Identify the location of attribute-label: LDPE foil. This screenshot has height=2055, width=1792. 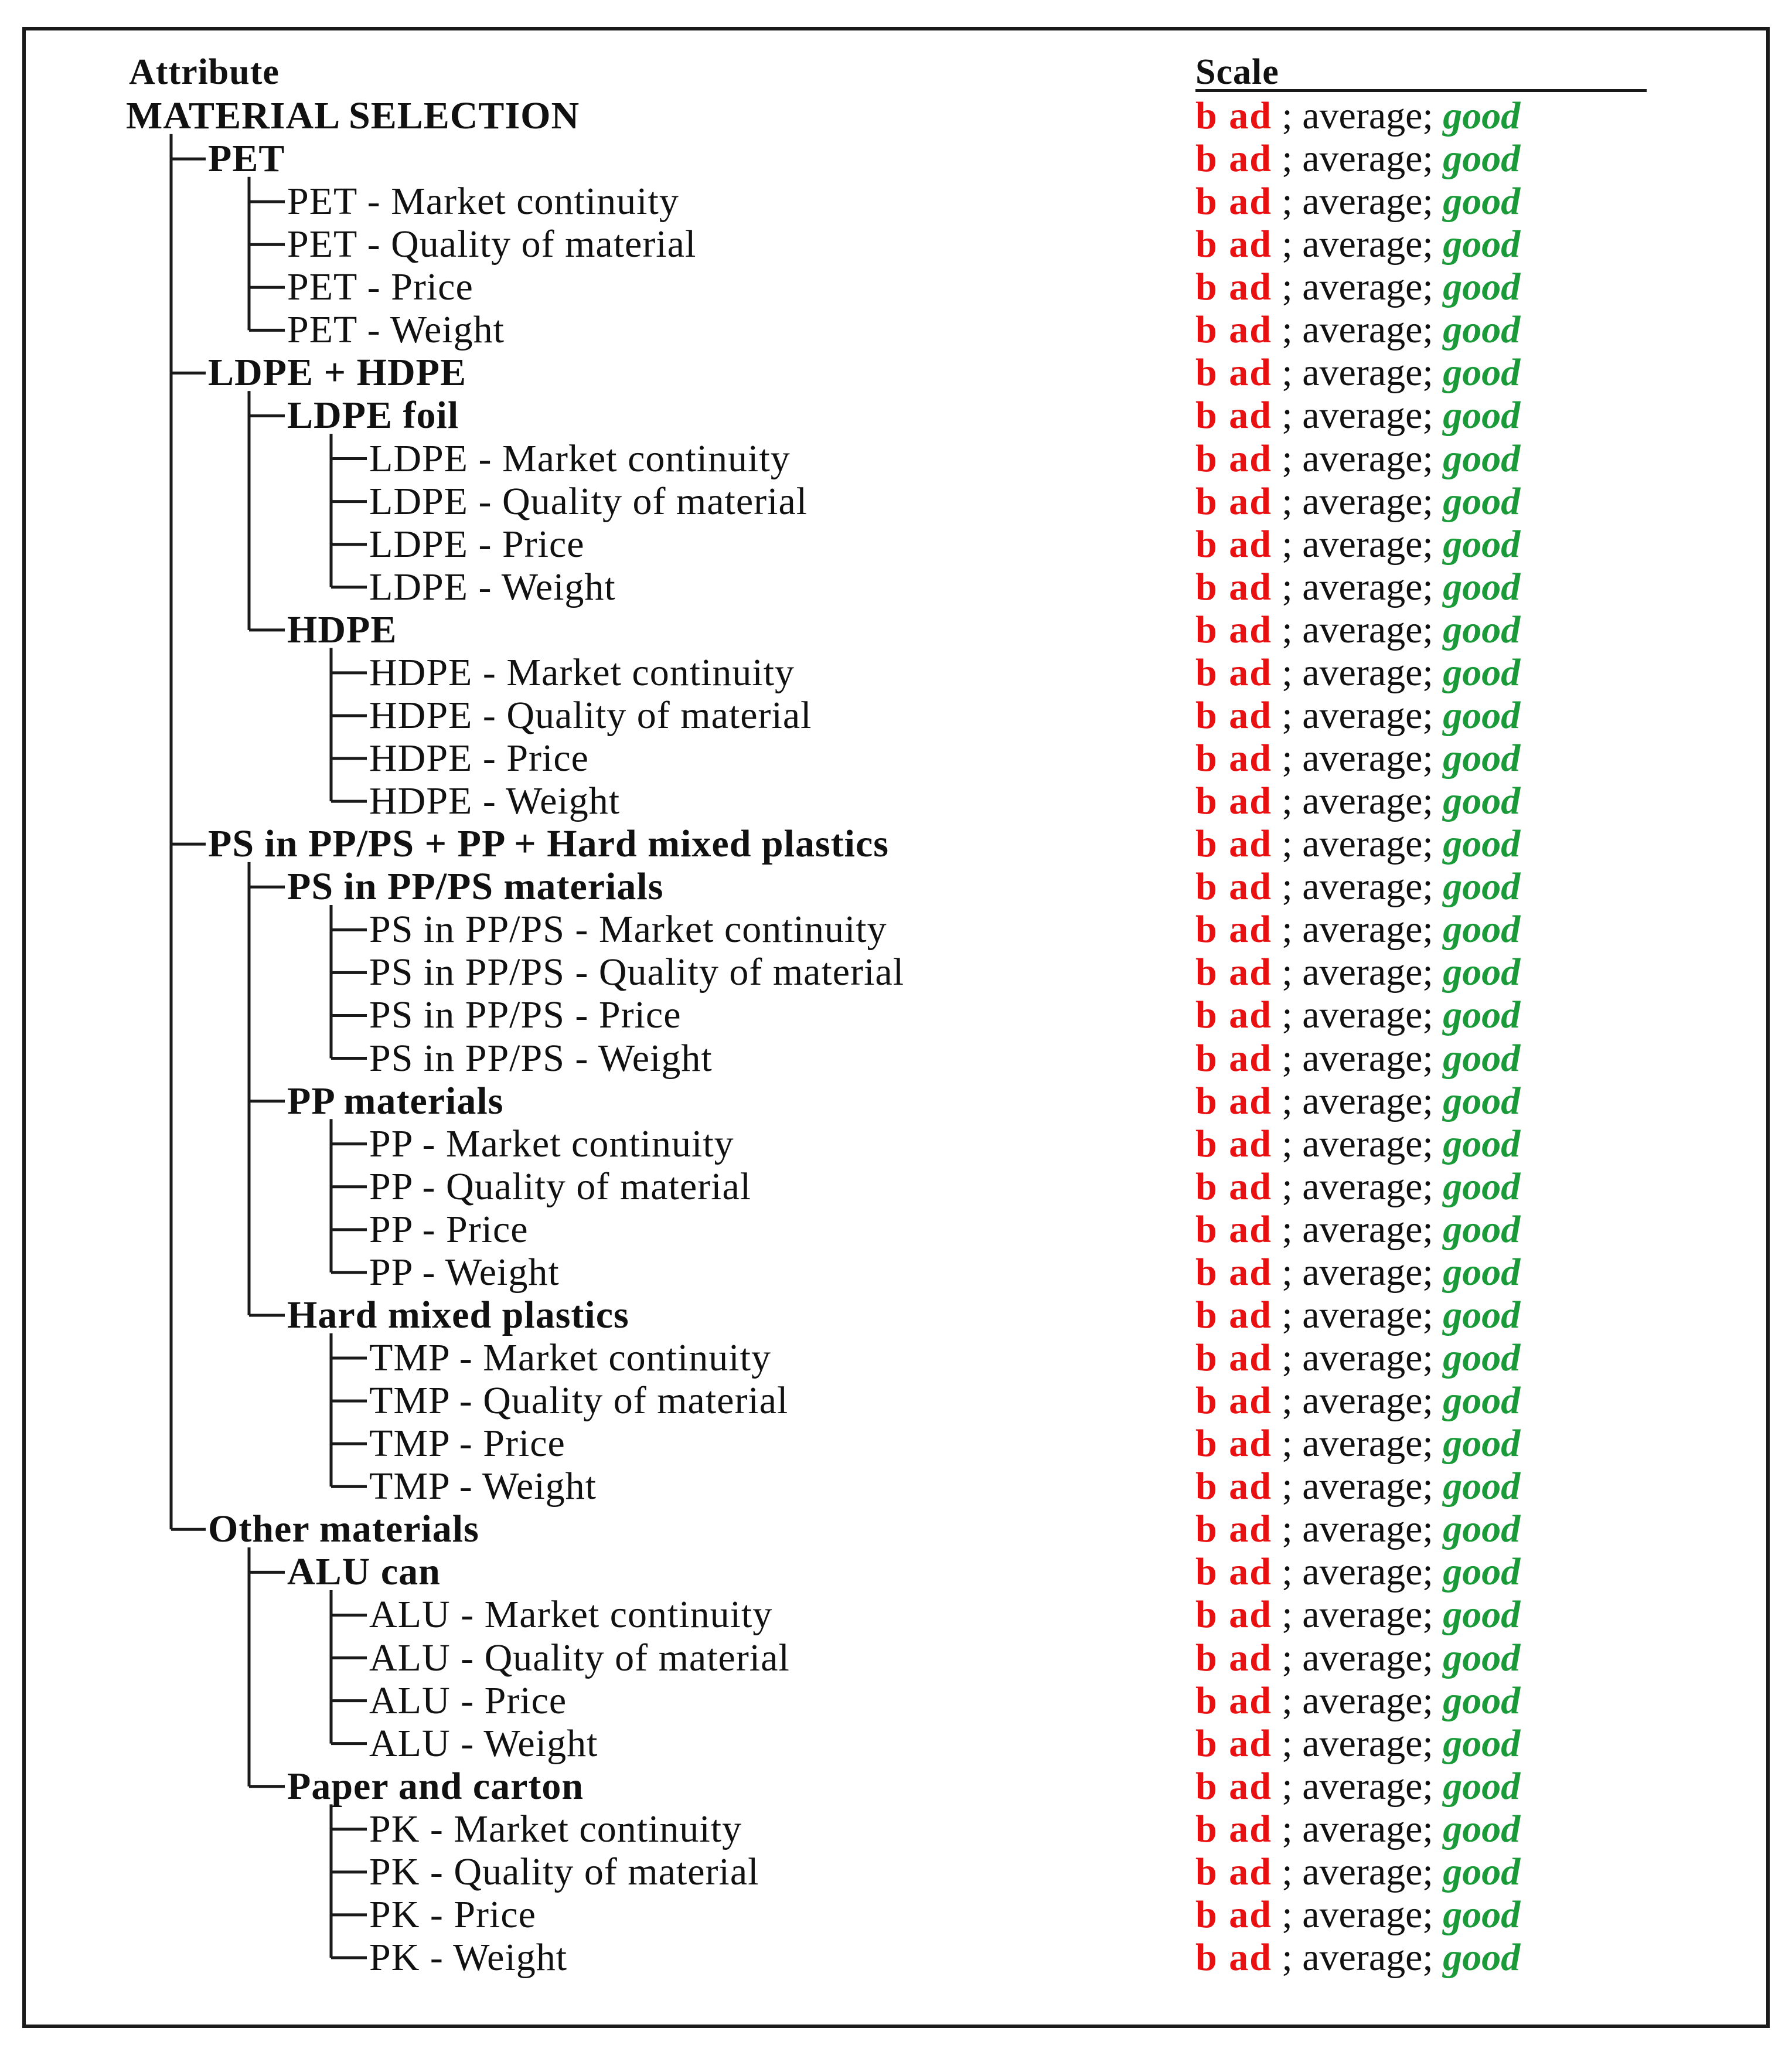
(373, 416).